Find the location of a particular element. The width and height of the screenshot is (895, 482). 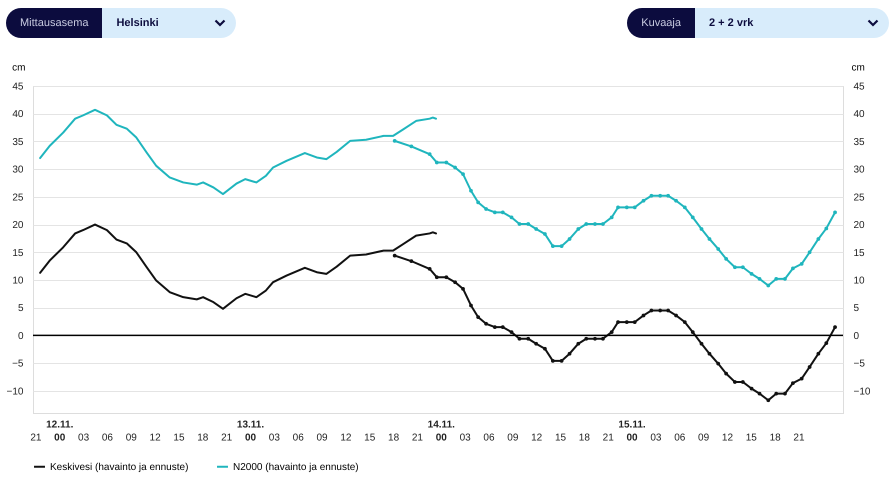

text: Mittausasema is located at coordinates (54, 23).